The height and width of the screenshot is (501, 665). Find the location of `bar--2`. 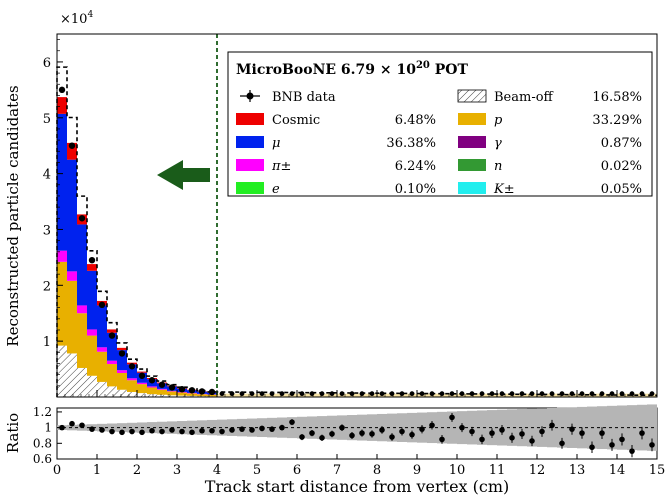

bar--2 is located at coordinates (82, 309).